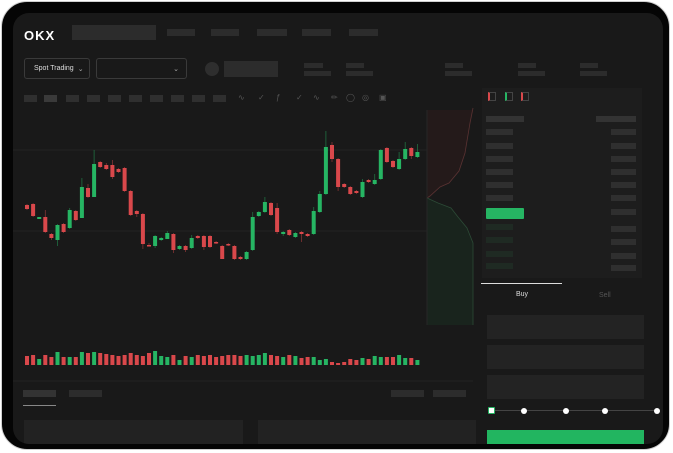 Image resolution: width=673 pixels, height=453 pixels. Describe the element at coordinates (574, 410) in the screenshot. I see `amount-slider-track` at that location.